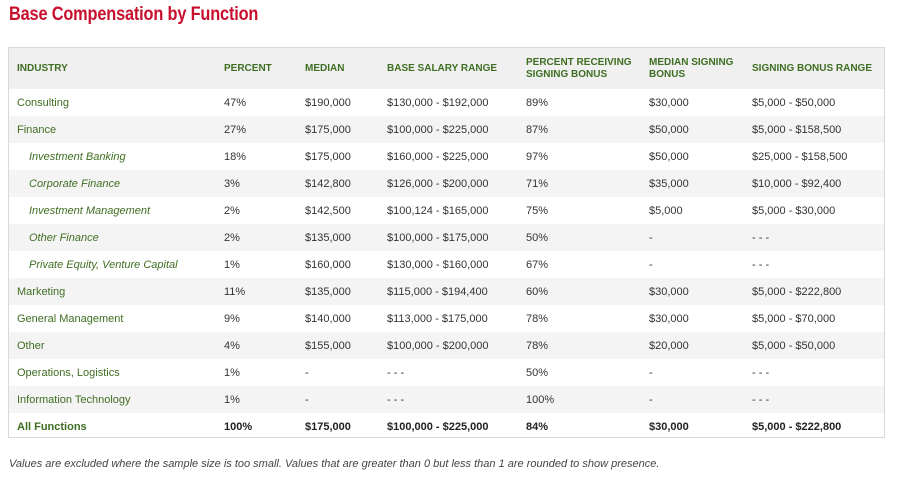 This screenshot has height=480, width=897. What do you see at coordinates (669, 156) in the screenshot?
I see `median-bonus-cell: $50,000` at bounding box center [669, 156].